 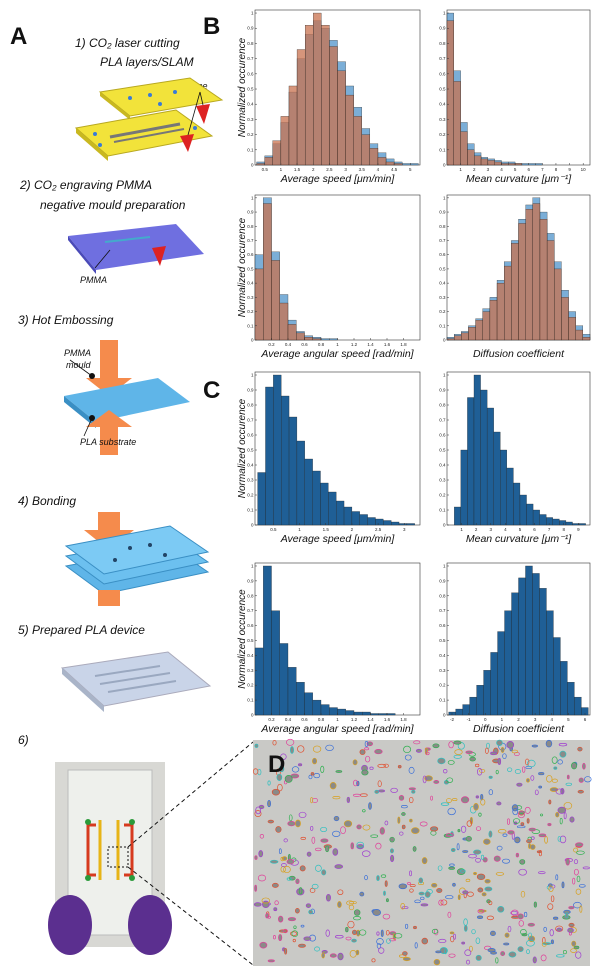 I want to click on x-tick-label: -2, so click(x=452, y=719).